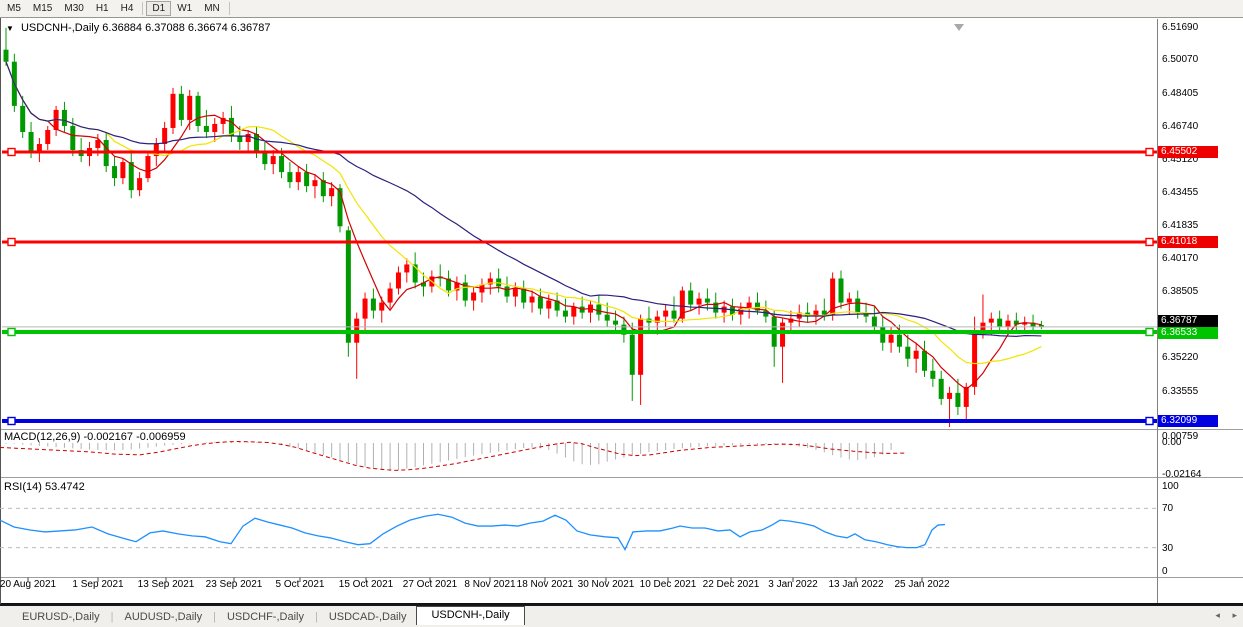 The width and height of the screenshot is (1243, 627). I want to click on date-label: 23 Sep 2021, so click(234, 584).